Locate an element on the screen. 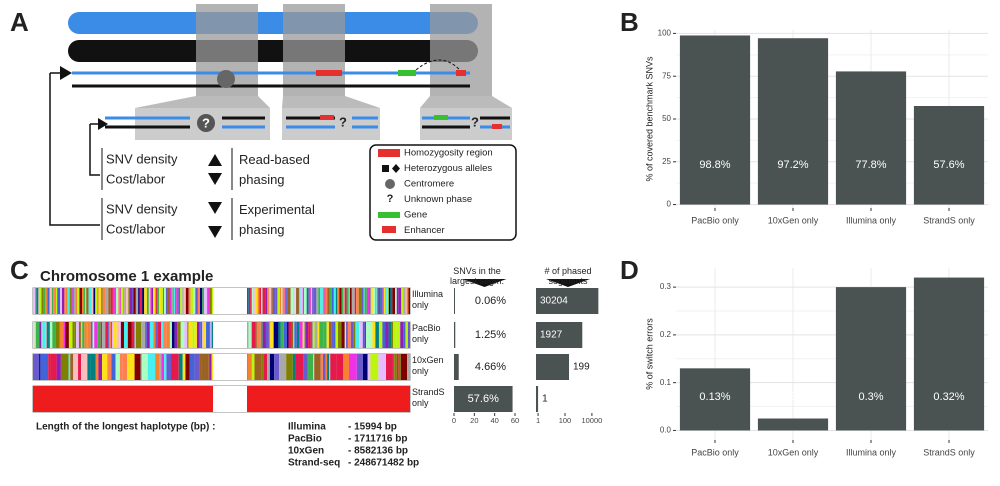 The width and height of the screenshot is (1000, 486). value-label: 0.13% is located at coordinates (714, 397).